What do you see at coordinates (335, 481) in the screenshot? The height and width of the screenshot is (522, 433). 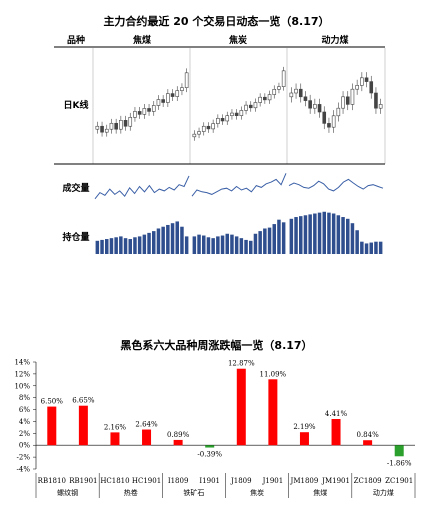 I see `category-label: JM1901` at bounding box center [335, 481].